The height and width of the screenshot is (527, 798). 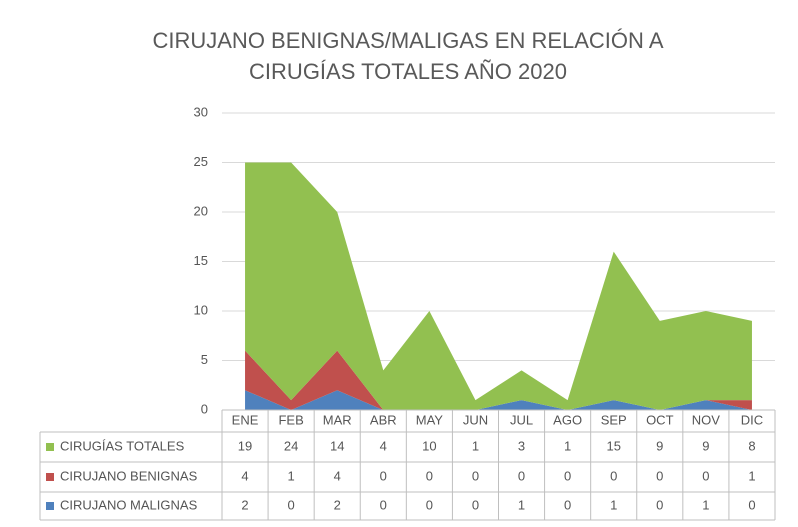 I want to click on legend-label: CIRUJANO MALIGNAS, so click(x=129, y=504).